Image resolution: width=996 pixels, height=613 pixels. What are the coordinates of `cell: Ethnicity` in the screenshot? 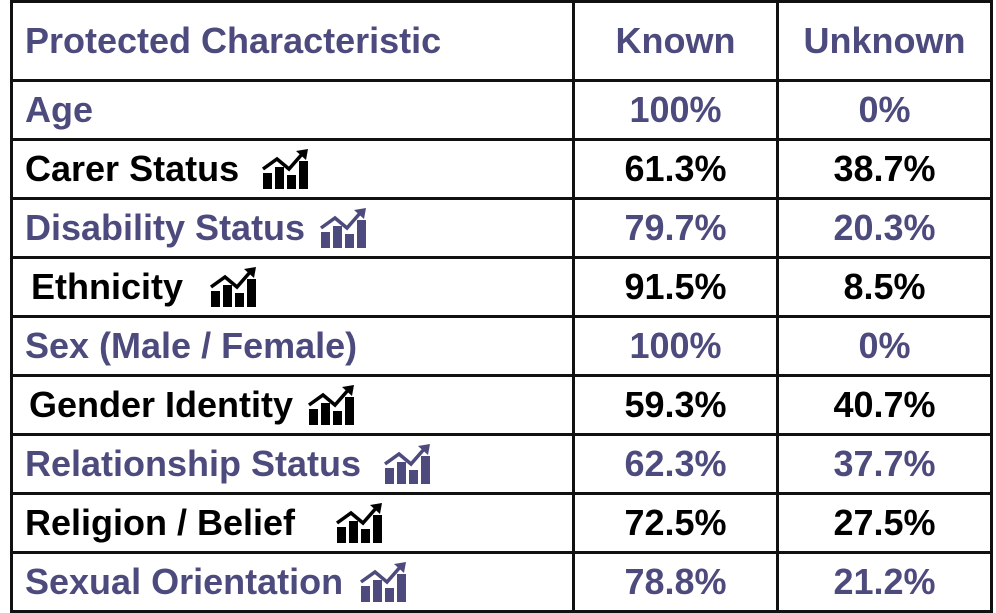 It's located at (292, 287).